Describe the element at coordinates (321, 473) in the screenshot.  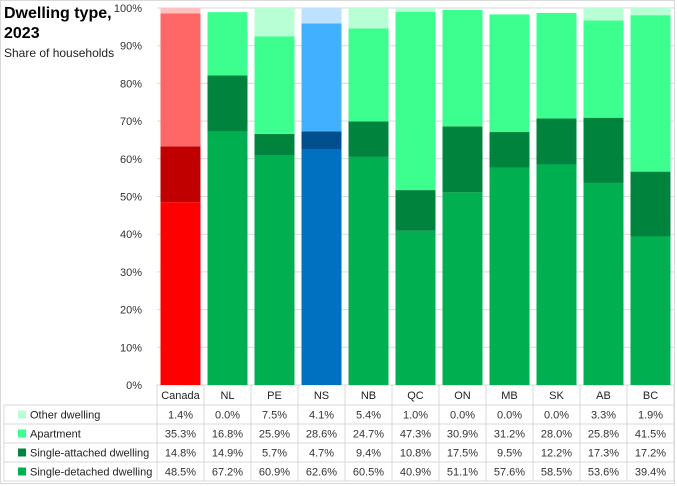
I see `data-table-cell: 62.6%` at that location.